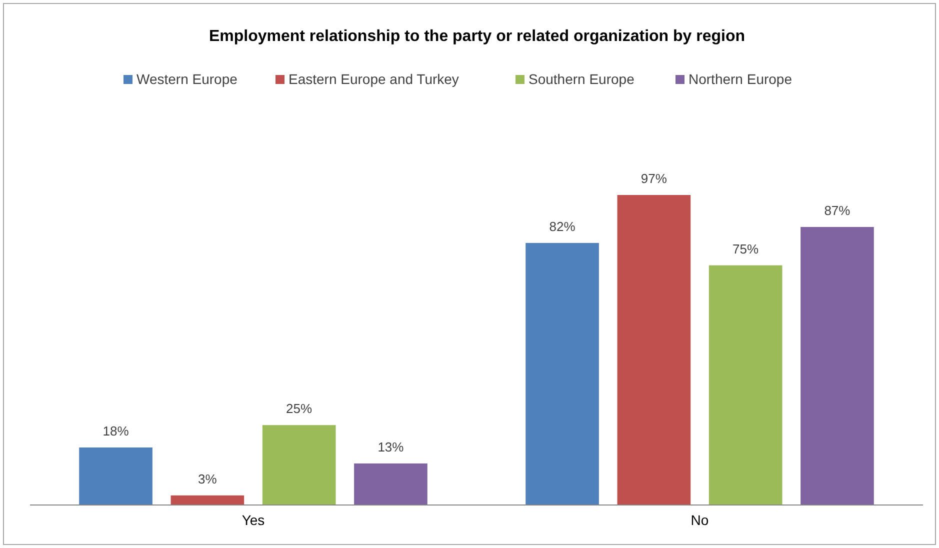  I want to click on data-label: 25%, so click(299, 408).